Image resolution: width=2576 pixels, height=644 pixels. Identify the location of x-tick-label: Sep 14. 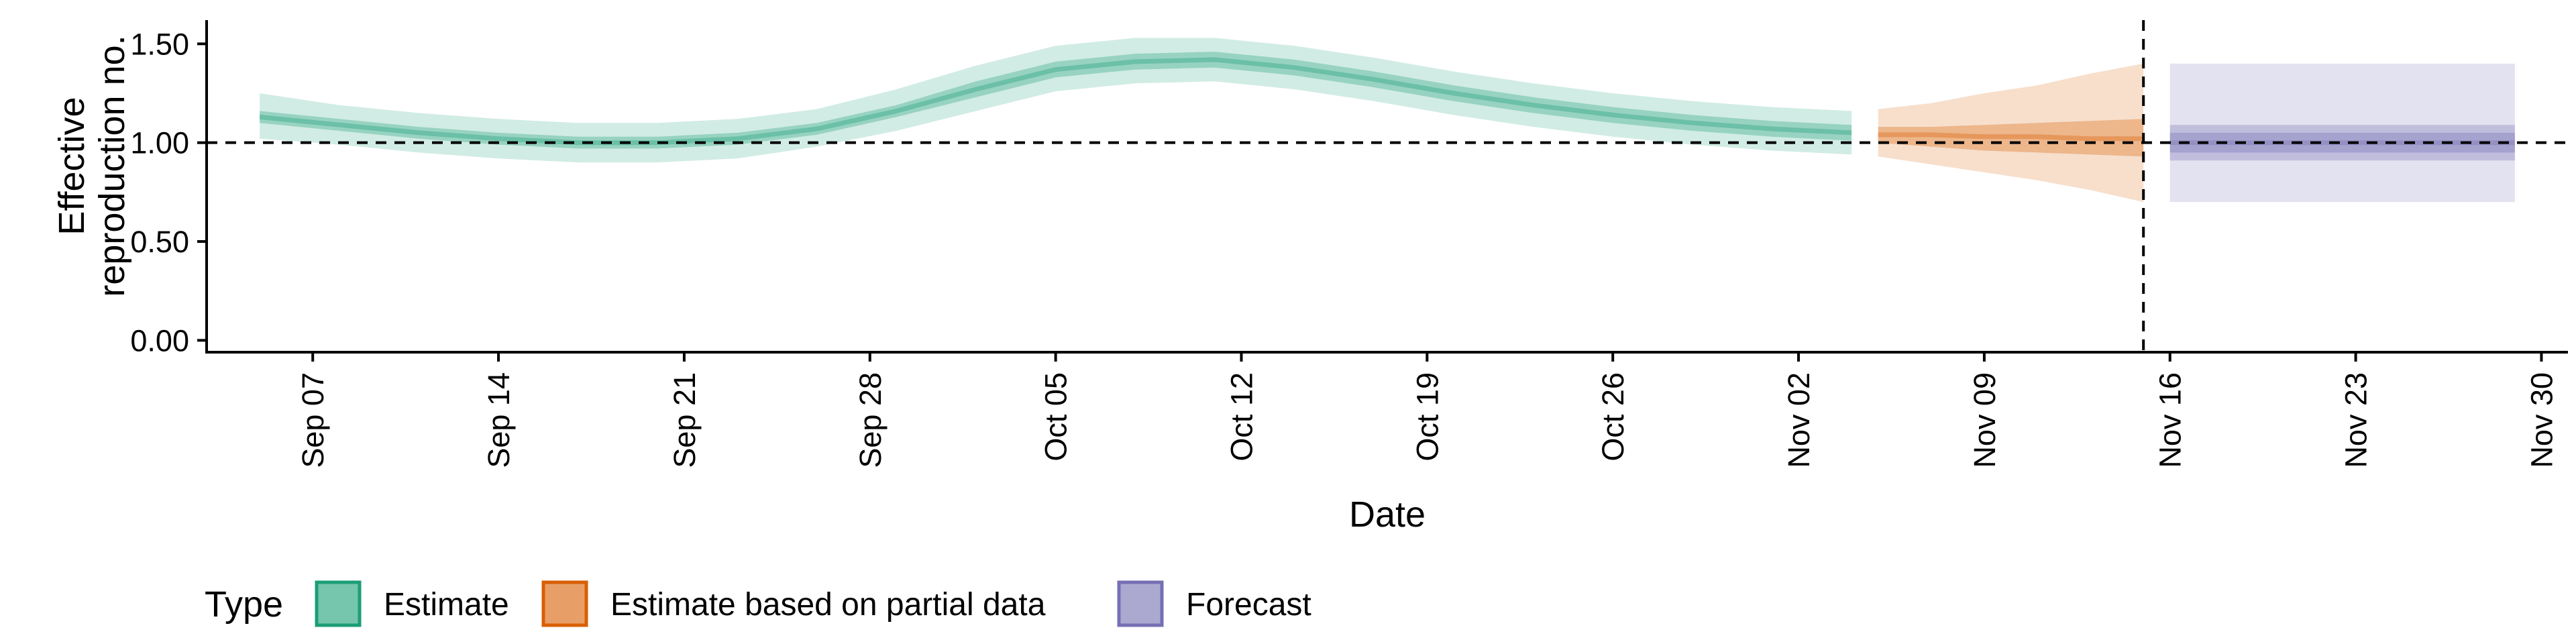
(499, 420).